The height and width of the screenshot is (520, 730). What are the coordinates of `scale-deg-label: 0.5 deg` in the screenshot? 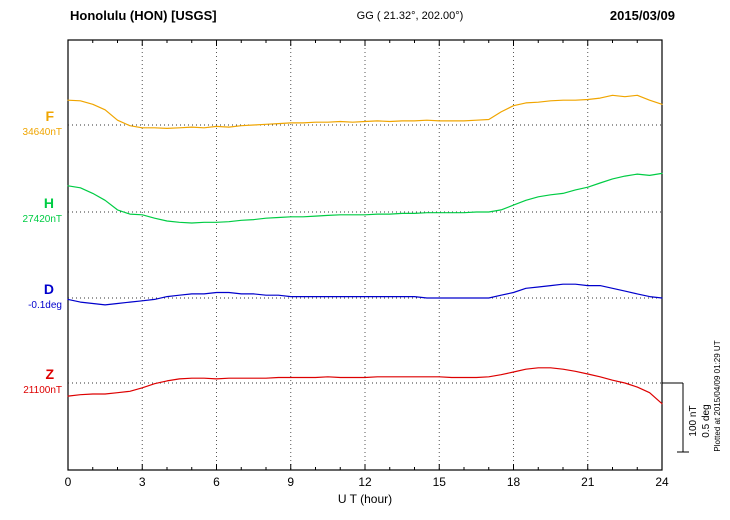 It's located at (706, 421).